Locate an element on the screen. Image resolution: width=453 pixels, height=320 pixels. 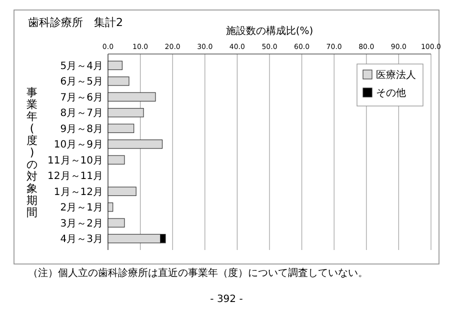
y-tick-label: 2月～1月 is located at coordinates (81, 208).